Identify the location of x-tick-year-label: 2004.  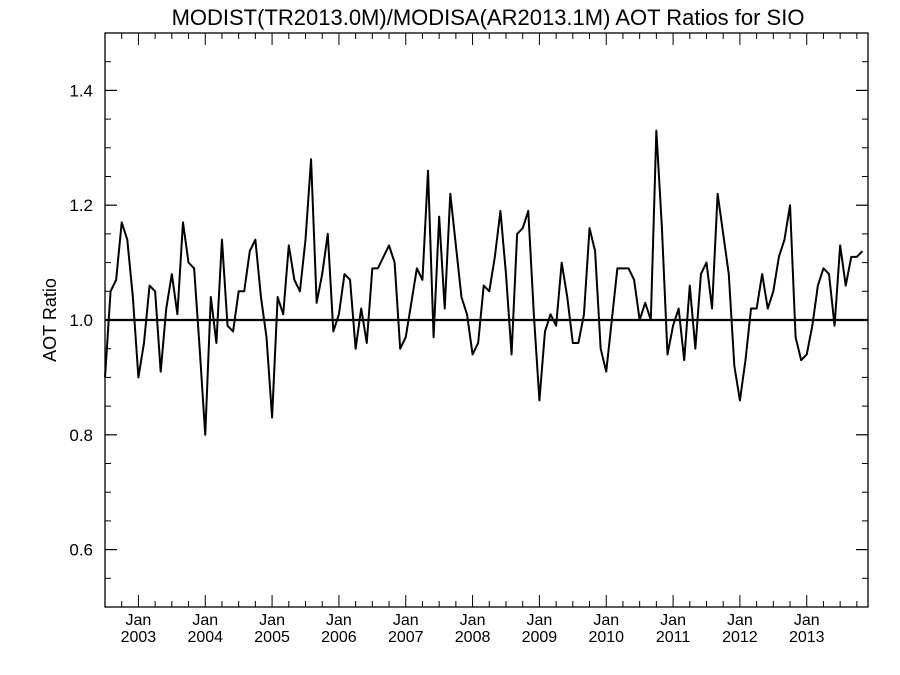
(205, 637).